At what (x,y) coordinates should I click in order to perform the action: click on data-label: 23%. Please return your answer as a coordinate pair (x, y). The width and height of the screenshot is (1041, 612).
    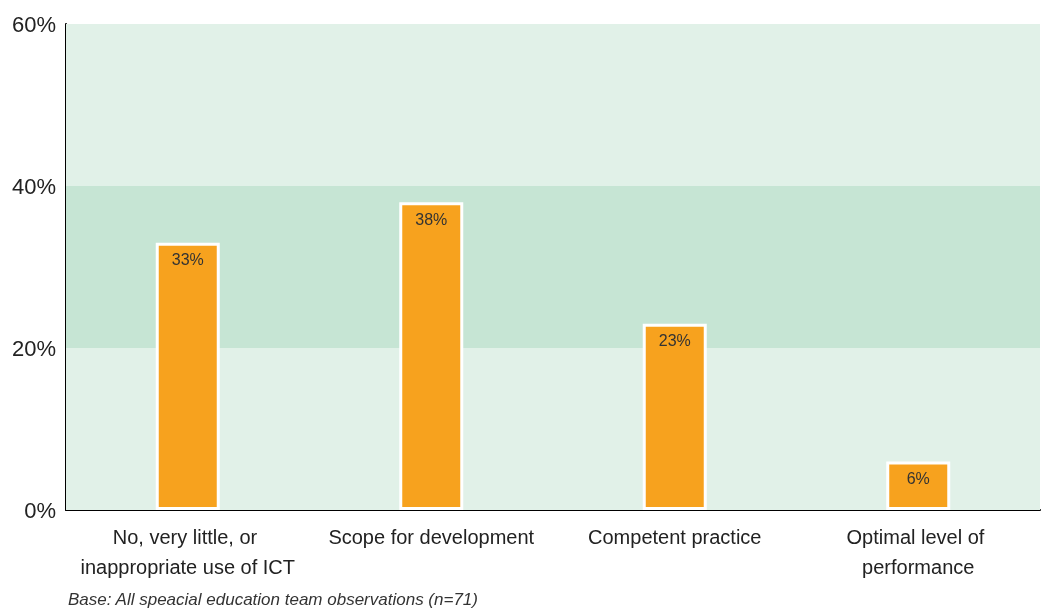
    Looking at the image, I should click on (674, 341).